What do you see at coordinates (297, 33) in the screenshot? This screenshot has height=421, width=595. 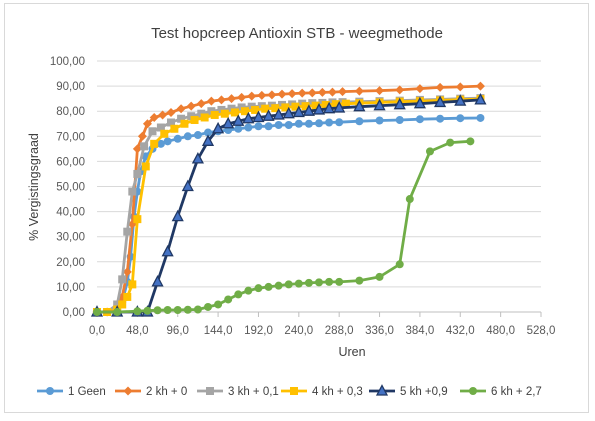 I see `chart-title: Test hopcreep Antioxin STB - weegmethode` at bounding box center [297, 33].